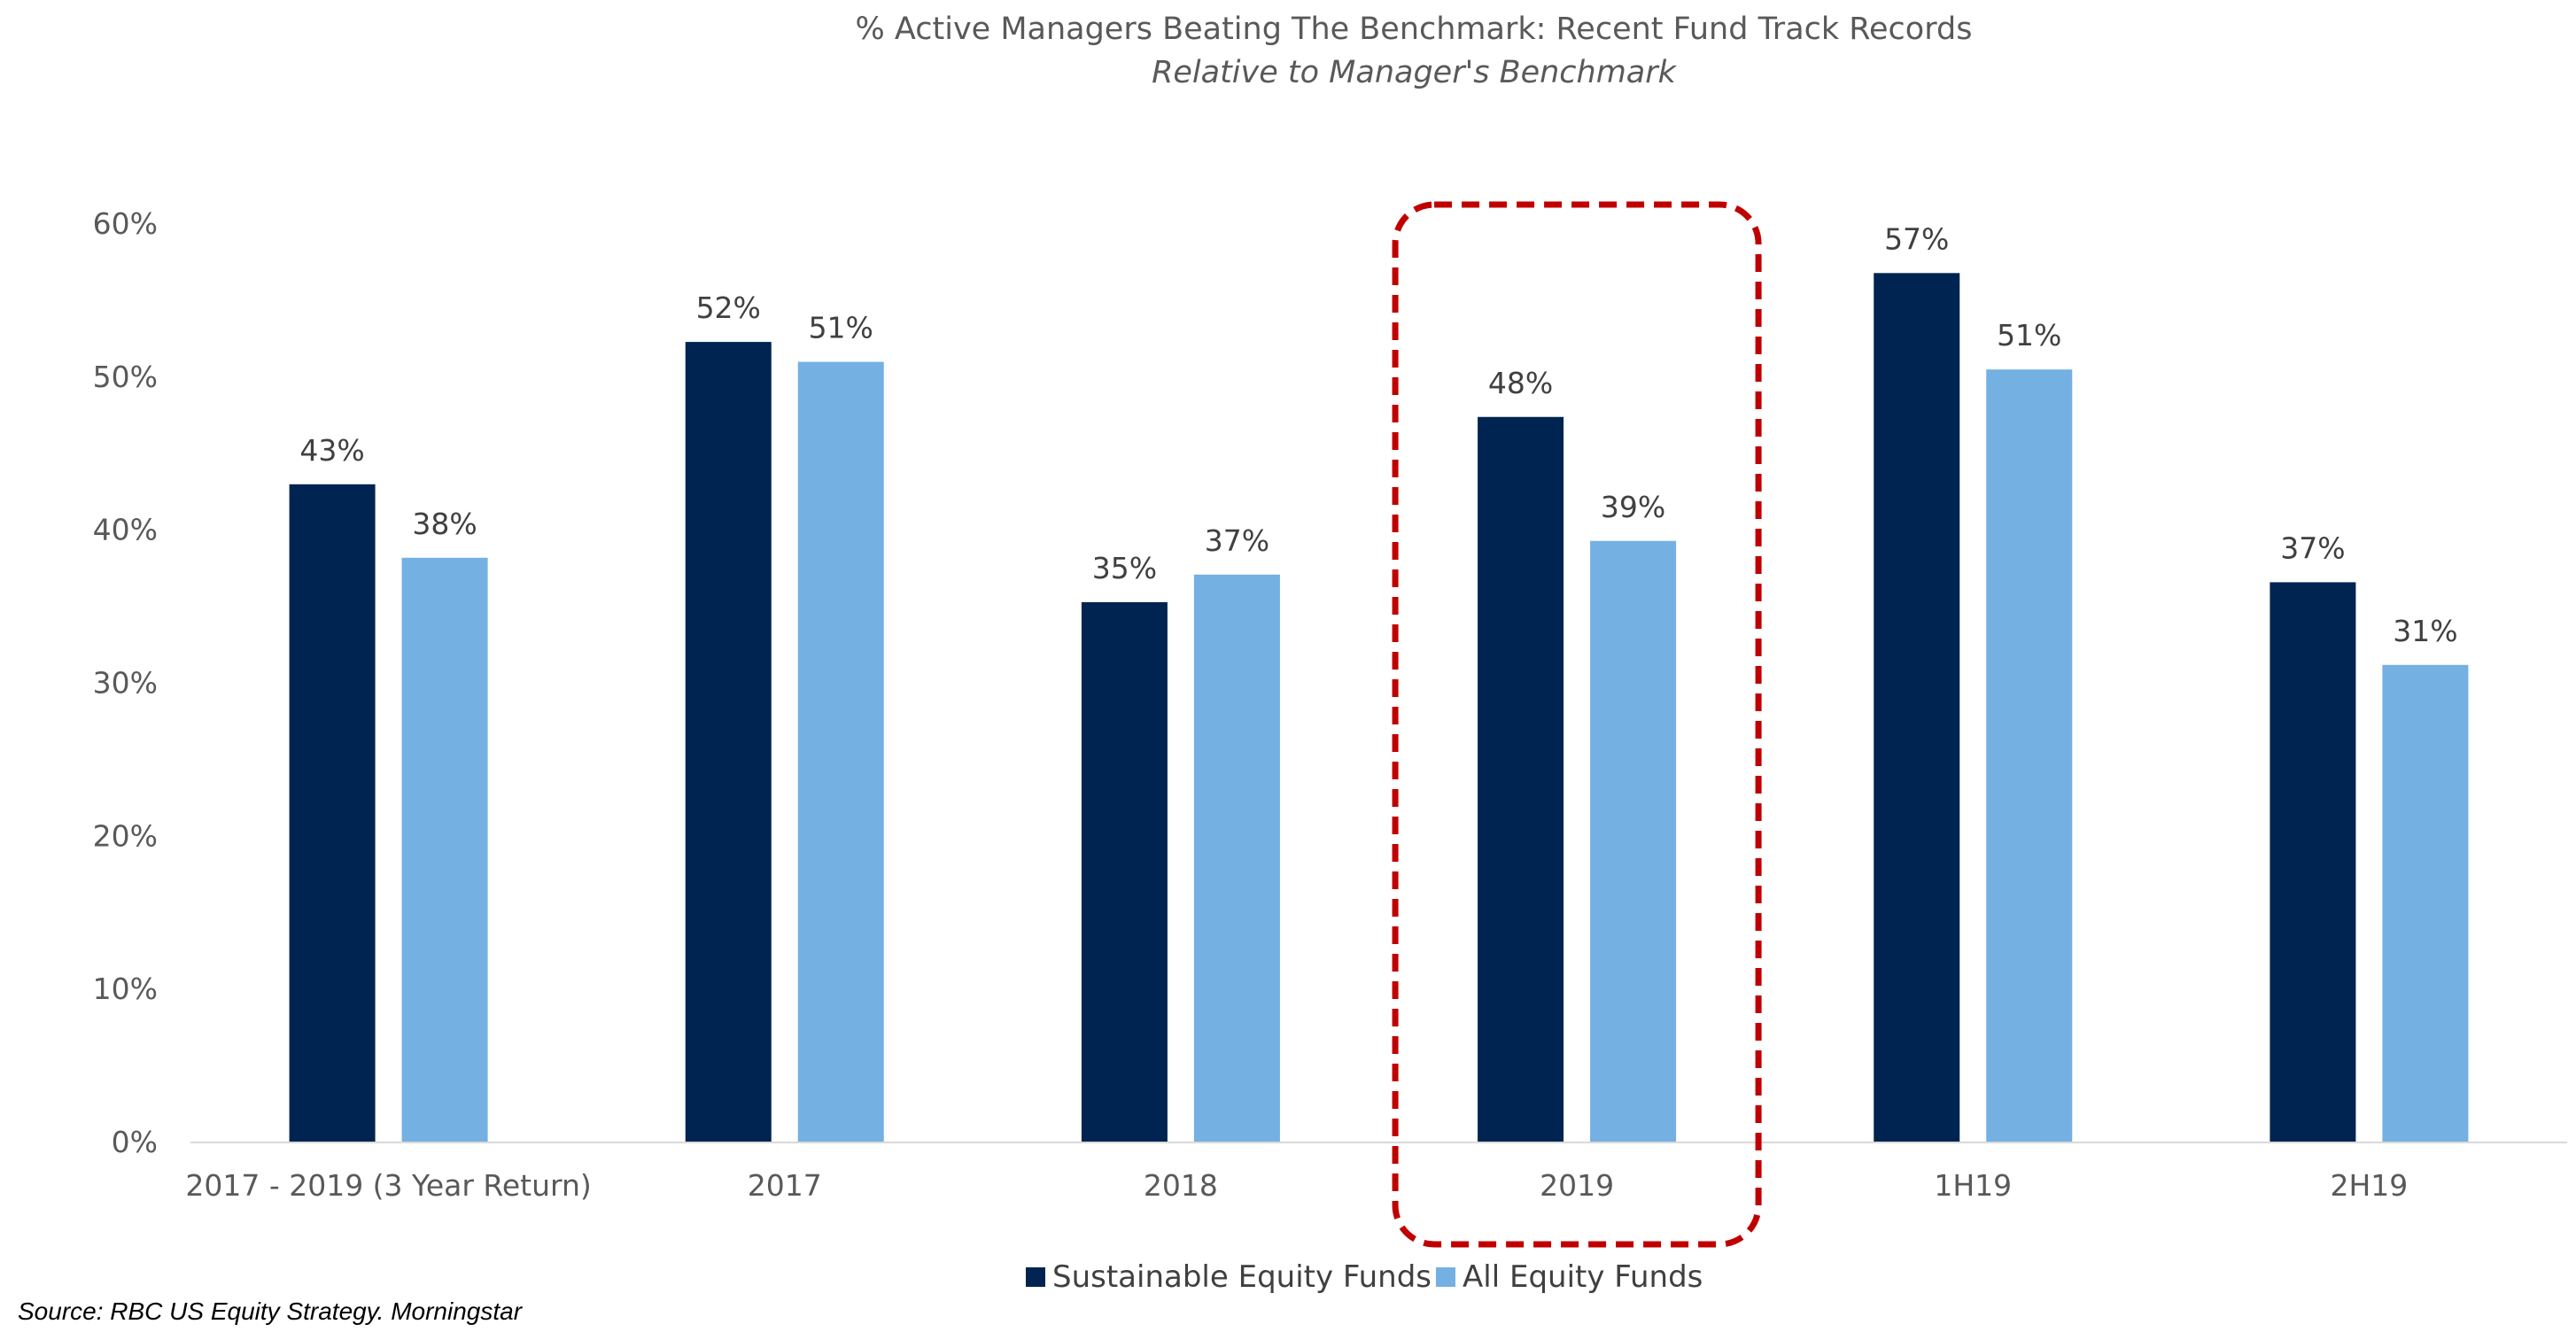 This screenshot has width=2576, height=1332. I want to click on data-label: 57%, so click(1916, 238).